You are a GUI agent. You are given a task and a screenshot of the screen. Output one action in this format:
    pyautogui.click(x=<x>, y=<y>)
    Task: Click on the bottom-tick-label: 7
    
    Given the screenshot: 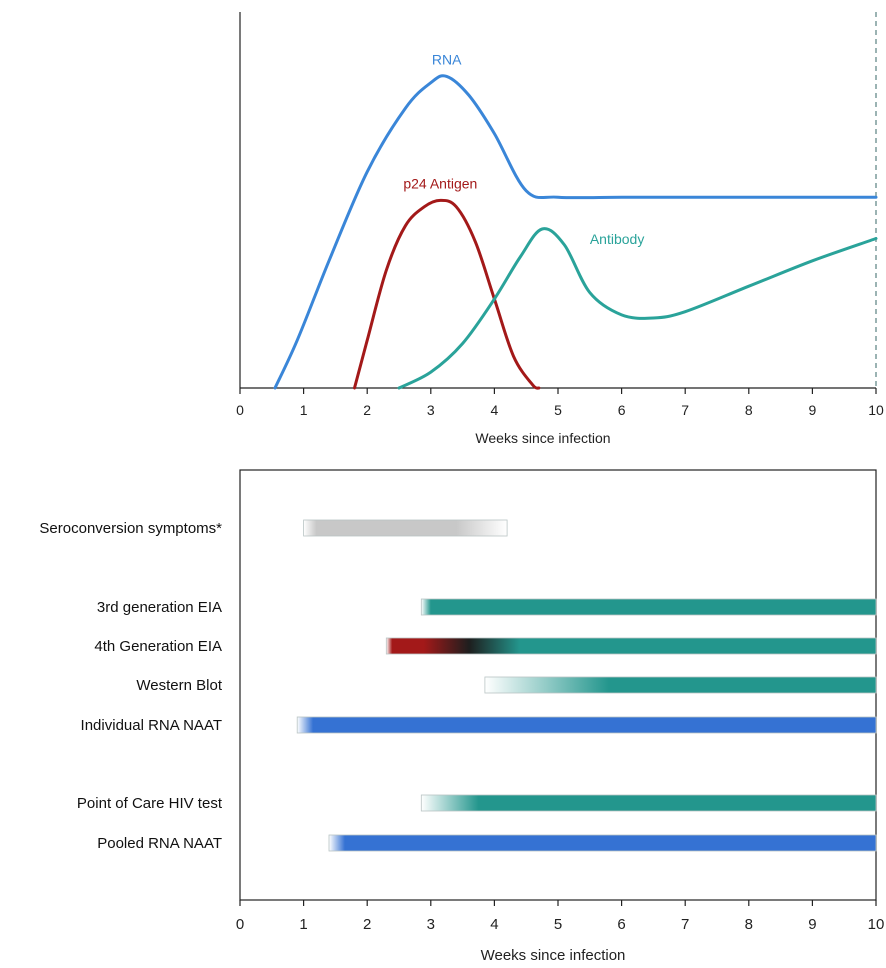 What is the action you would take?
    pyautogui.click(x=685, y=924)
    